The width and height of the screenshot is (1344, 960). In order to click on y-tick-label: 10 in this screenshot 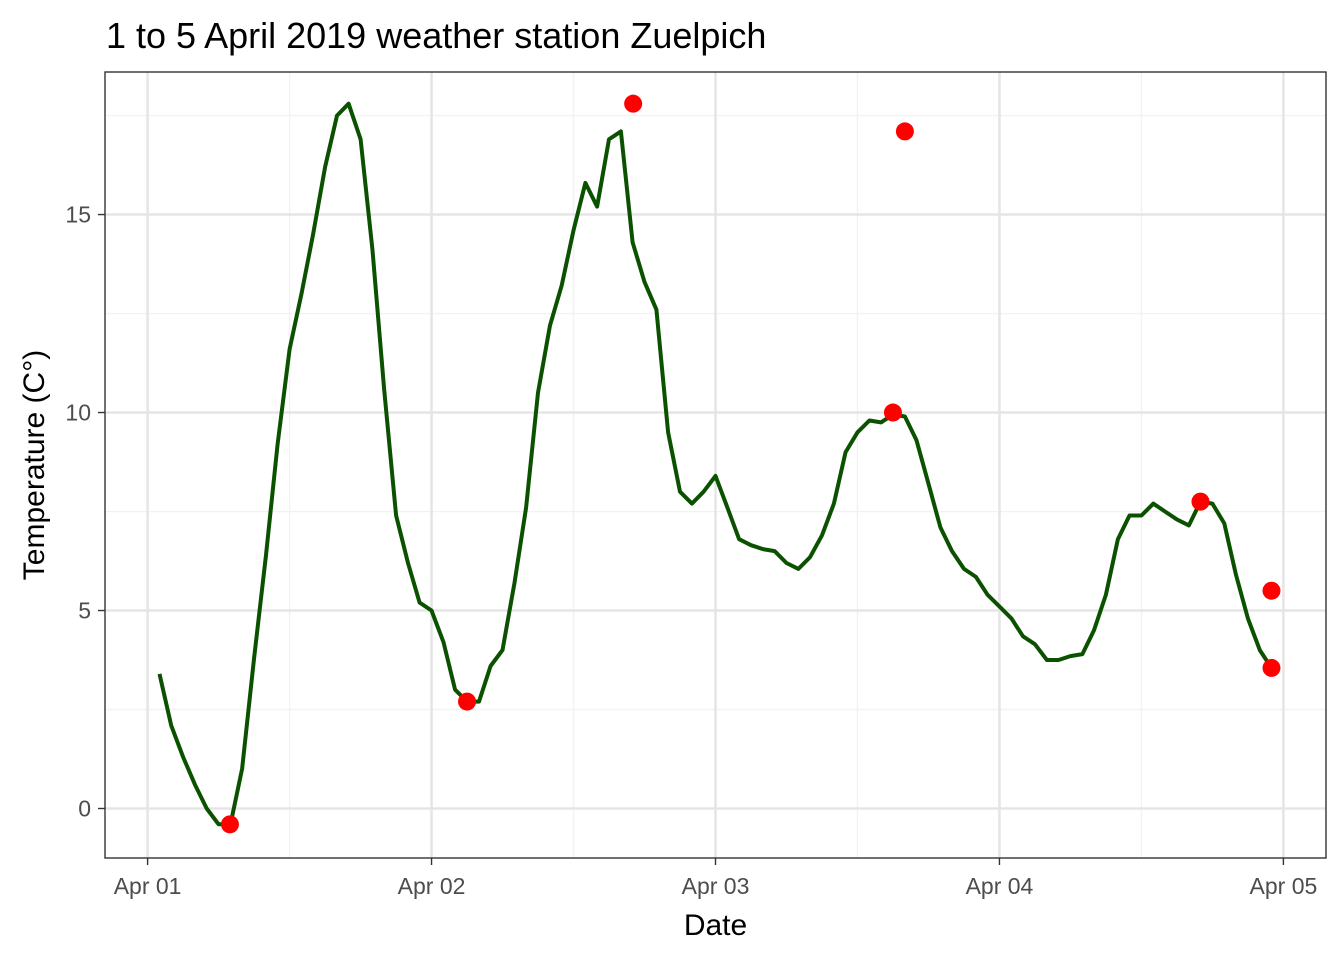, I will do `click(78, 413)`.